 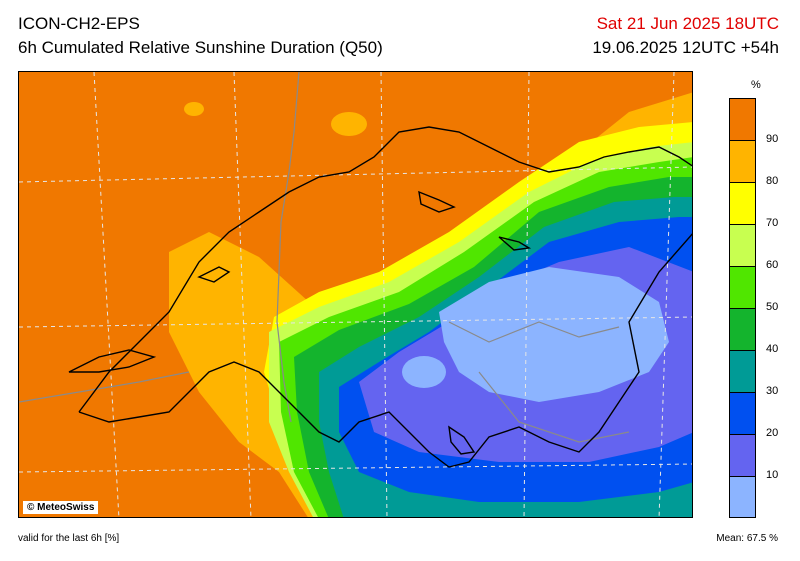 I want to click on color-legend, so click(x=742, y=308).